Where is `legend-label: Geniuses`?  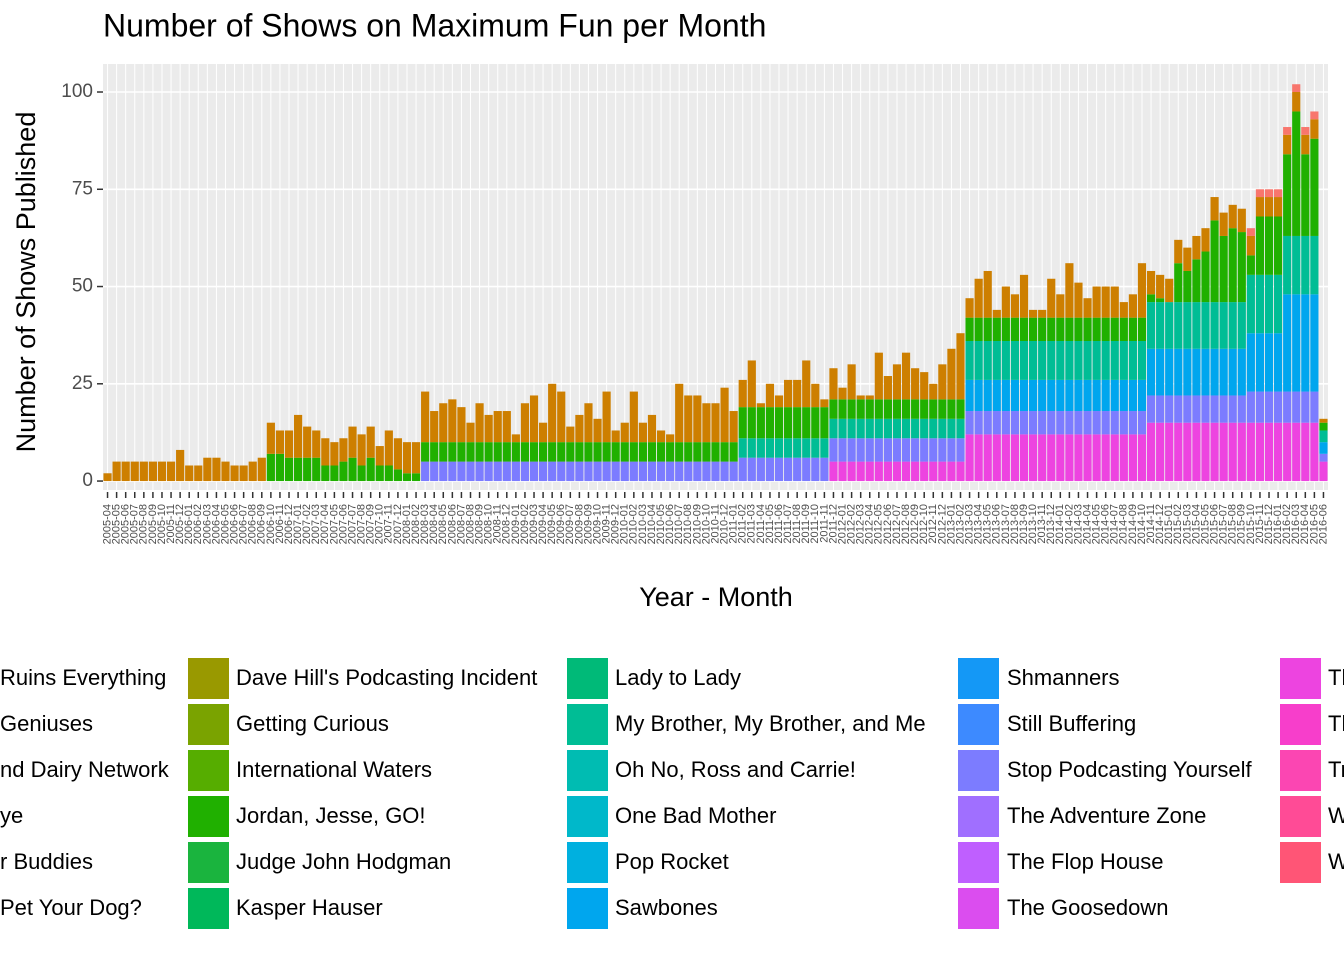
legend-label: Geniuses is located at coordinates (46, 723).